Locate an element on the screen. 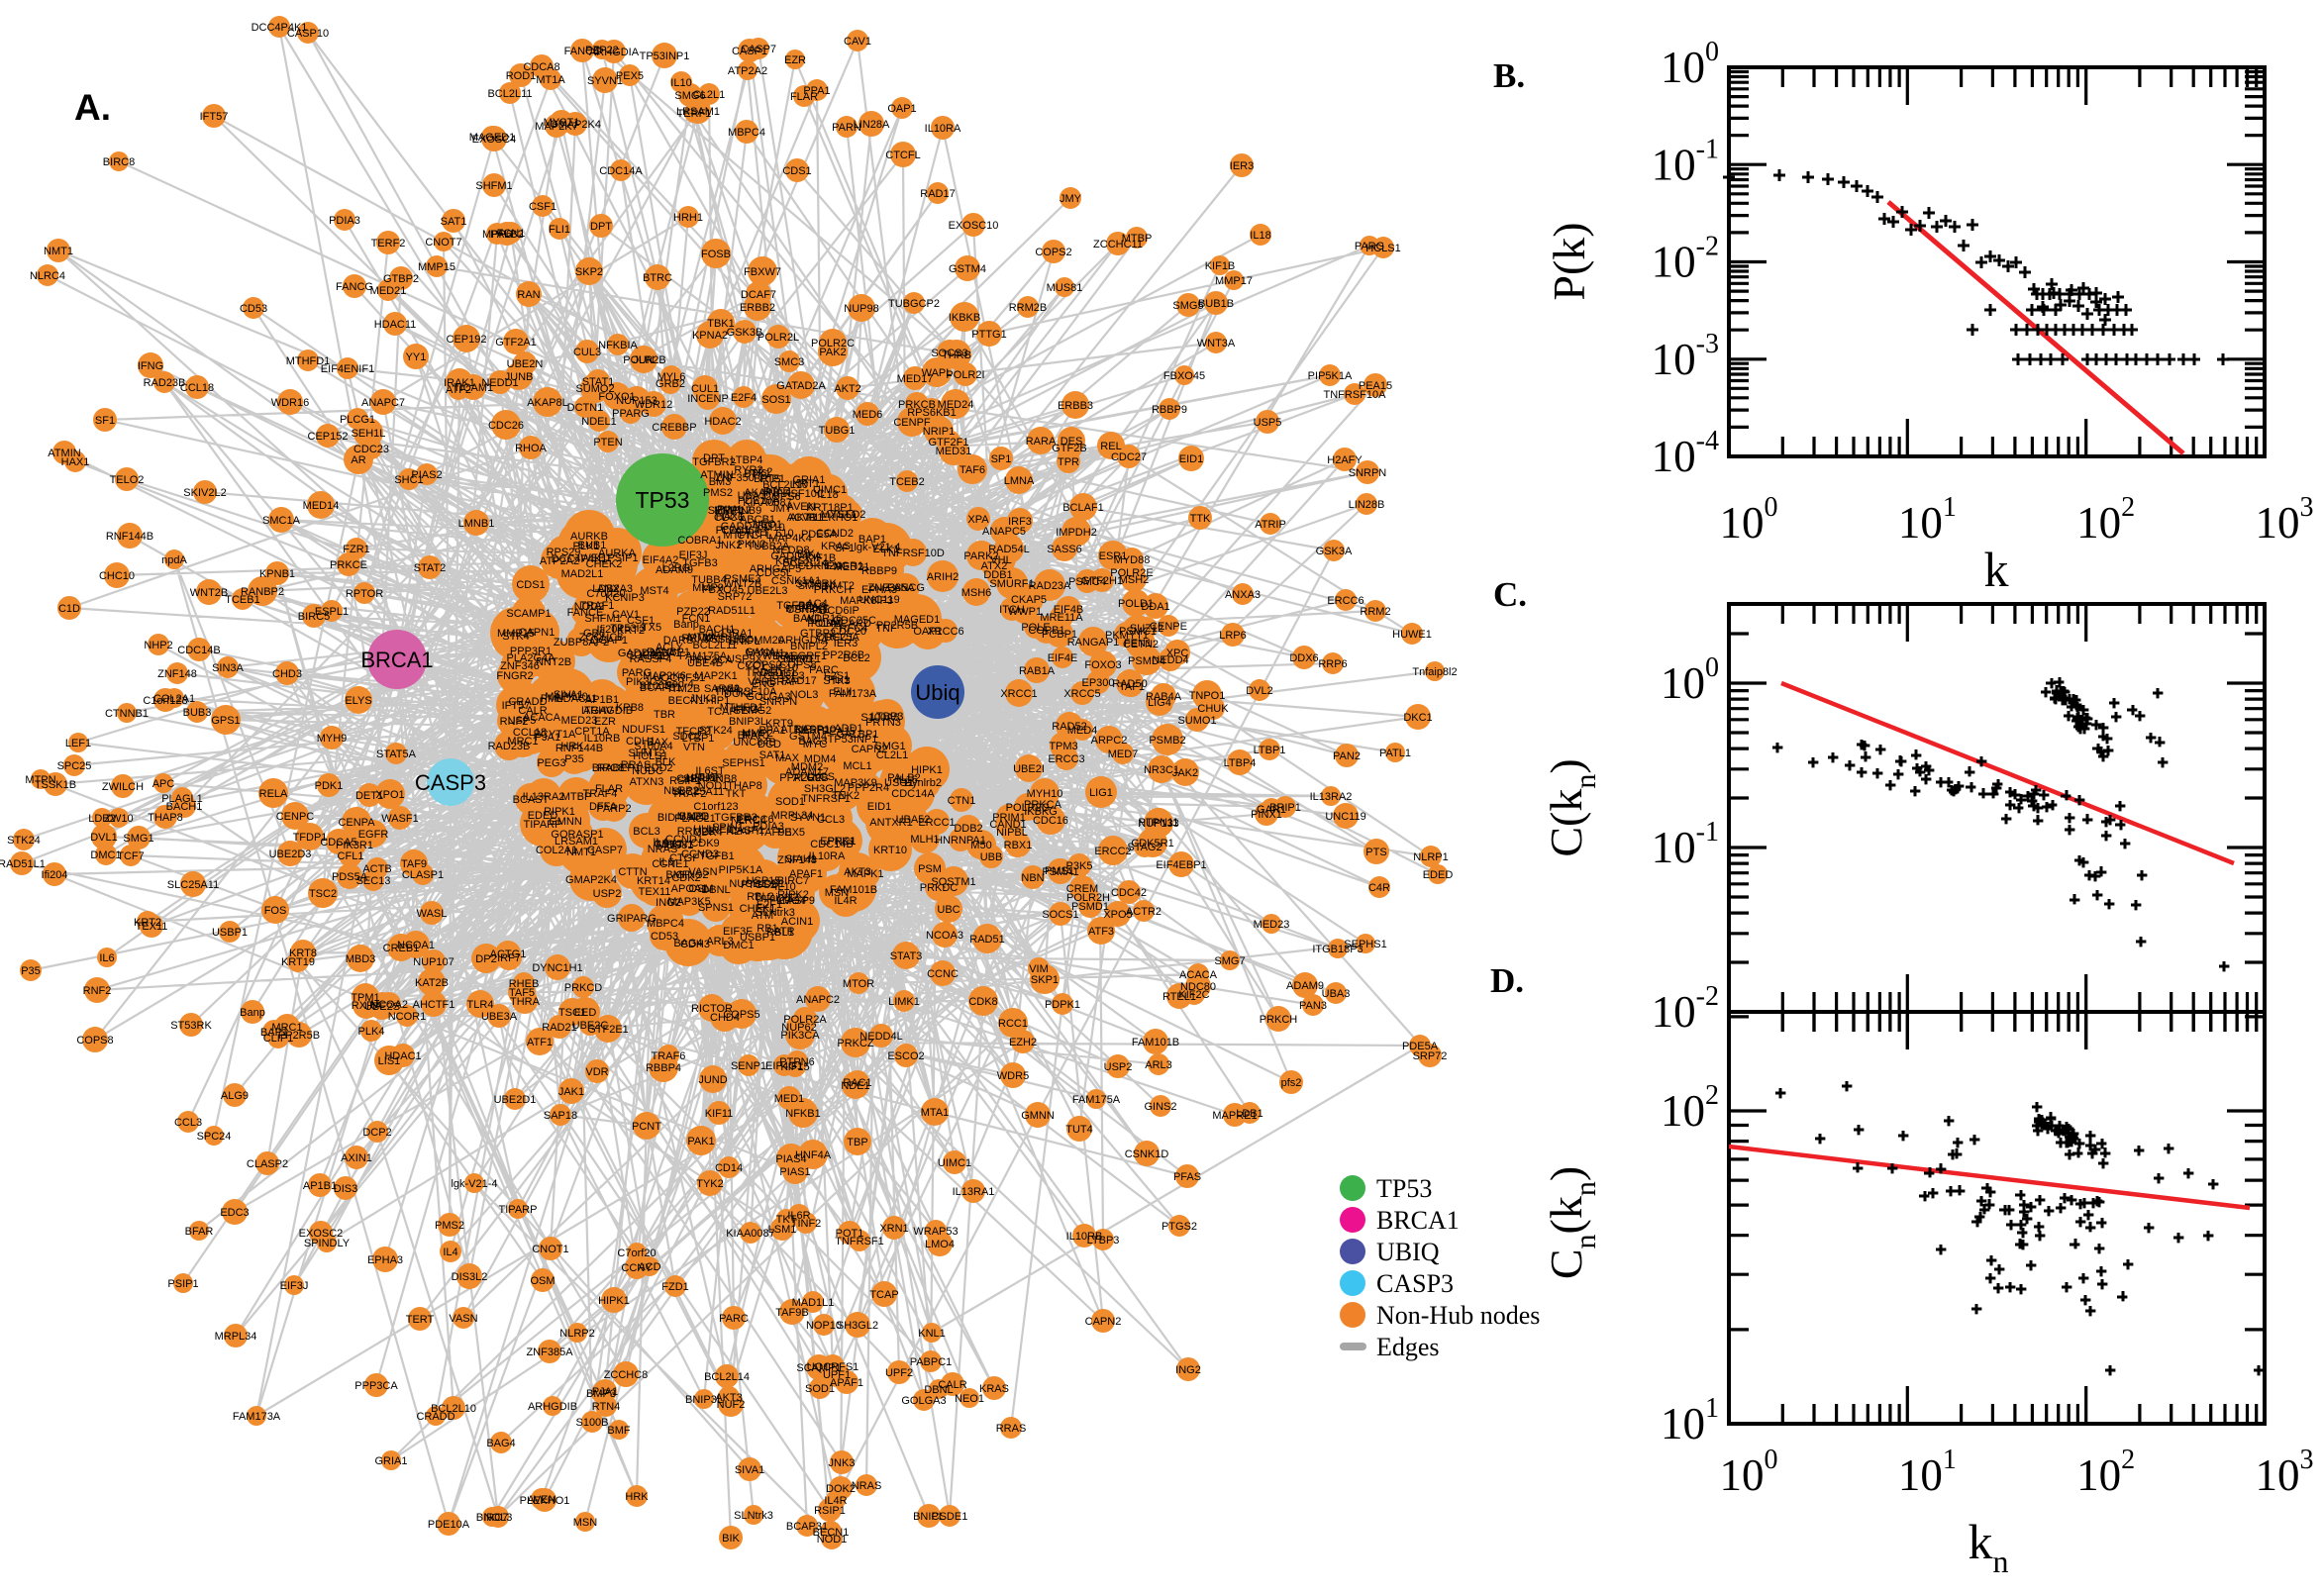 The image size is (2323, 1596). svg-text: CENPA is located at coordinates (356, 823).